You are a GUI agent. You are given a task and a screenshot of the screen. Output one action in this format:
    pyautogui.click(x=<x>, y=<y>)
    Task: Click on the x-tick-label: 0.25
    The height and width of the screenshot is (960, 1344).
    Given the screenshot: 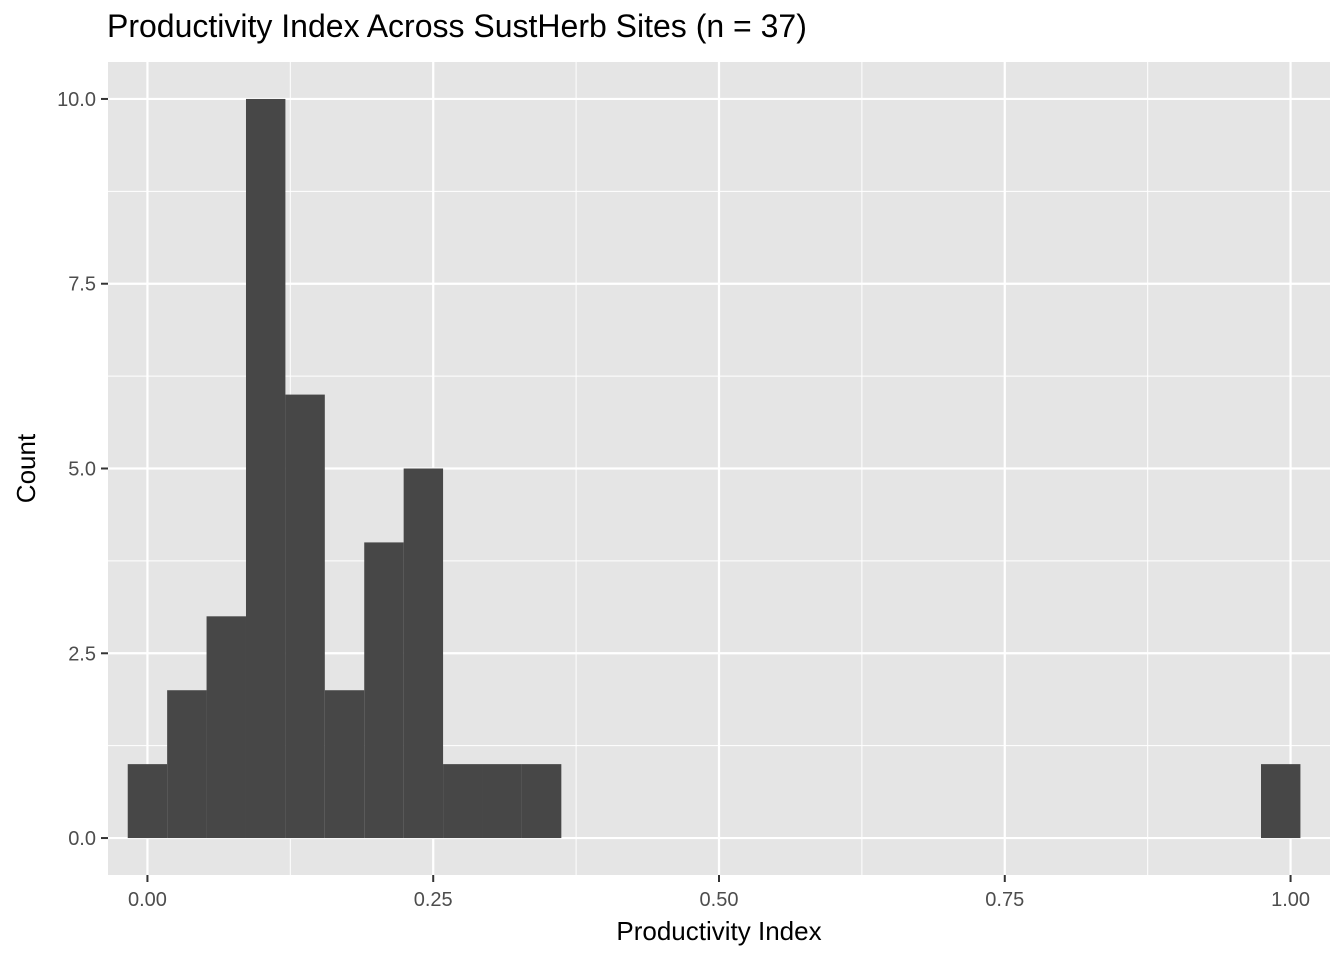 What is the action you would take?
    pyautogui.click(x=433, y=900)
    